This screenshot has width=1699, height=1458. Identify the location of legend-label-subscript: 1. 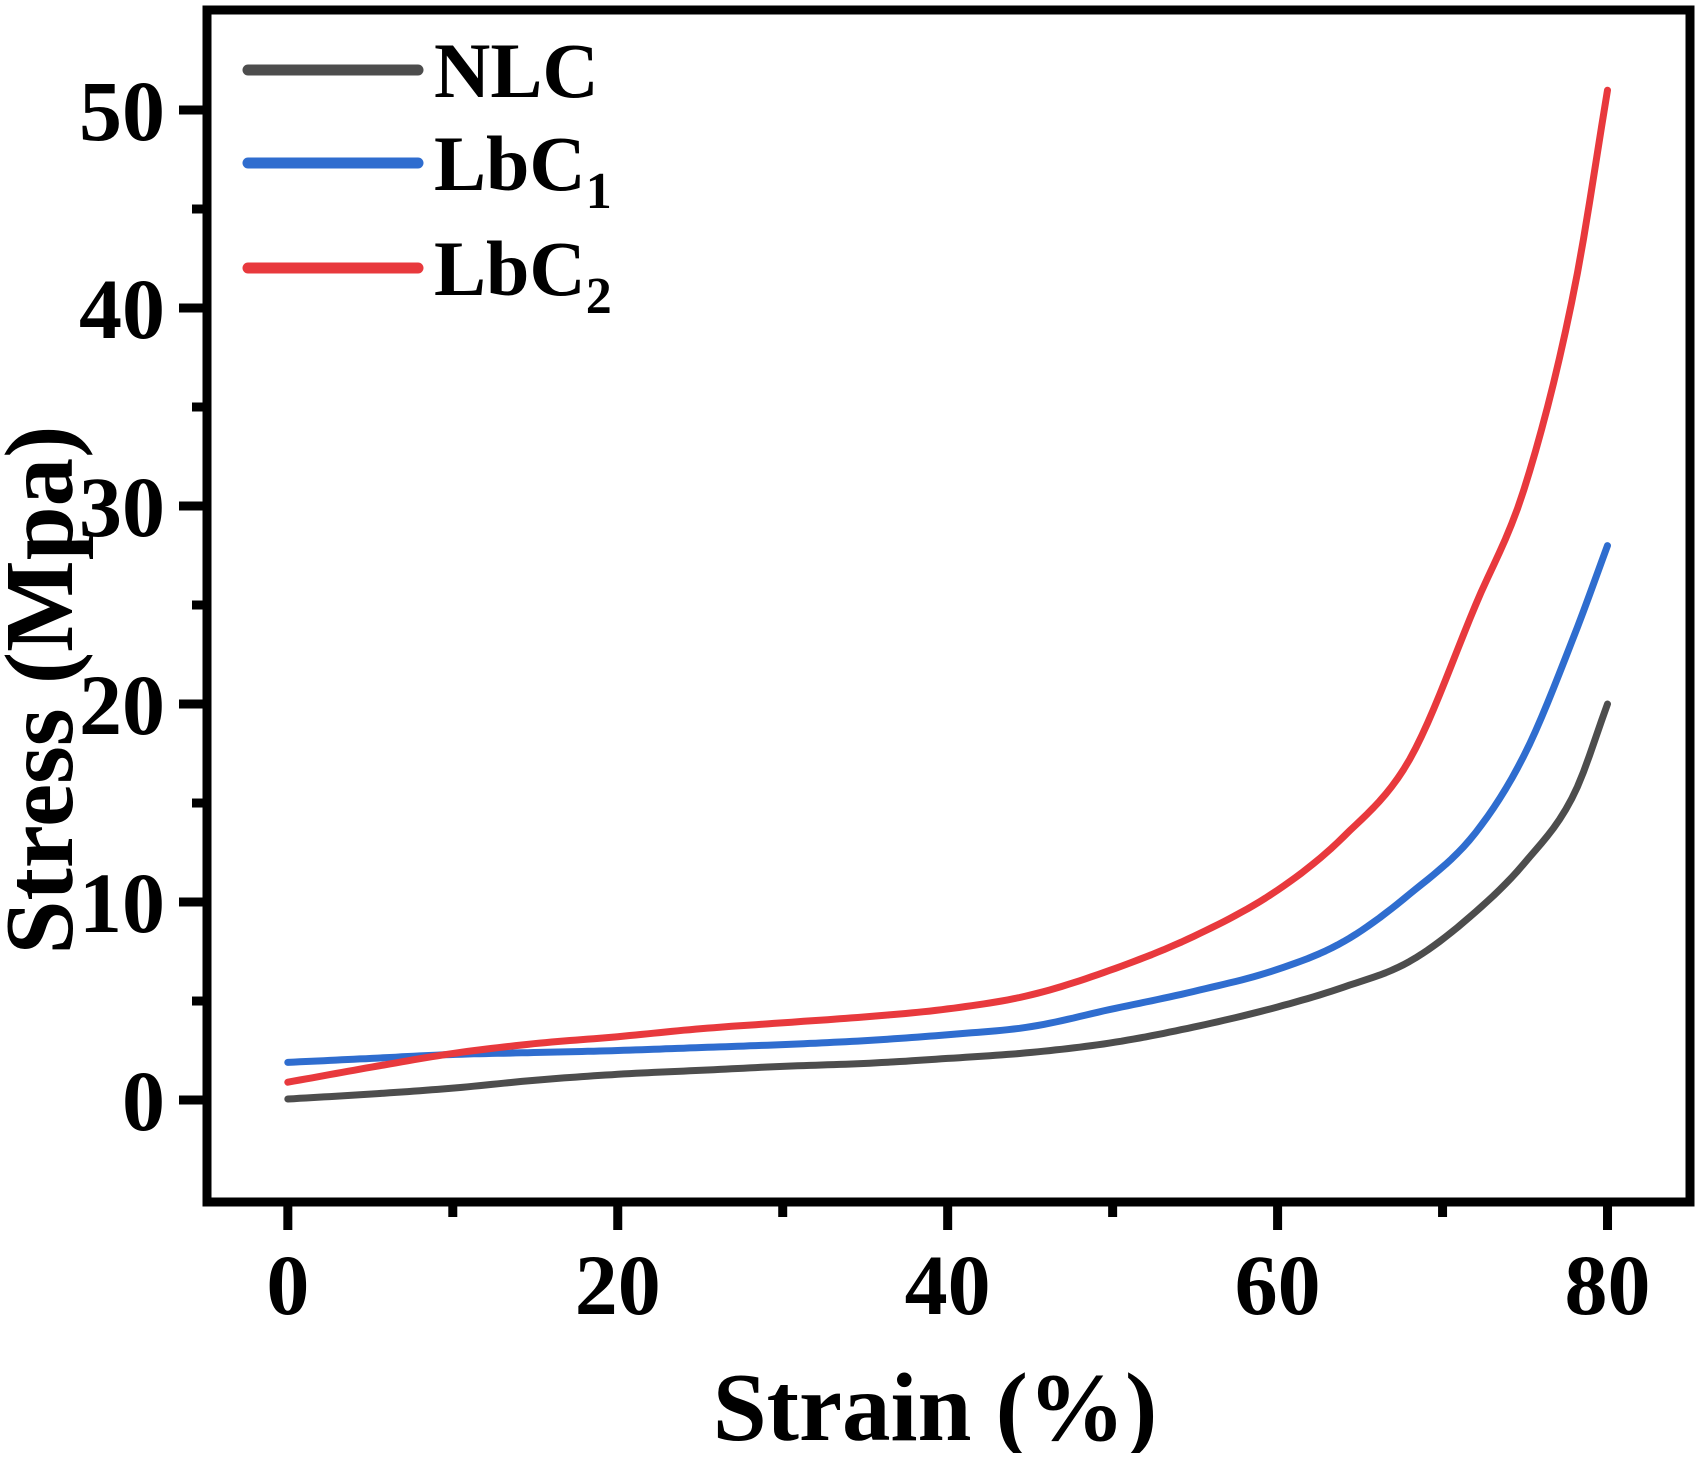
(599, 191).